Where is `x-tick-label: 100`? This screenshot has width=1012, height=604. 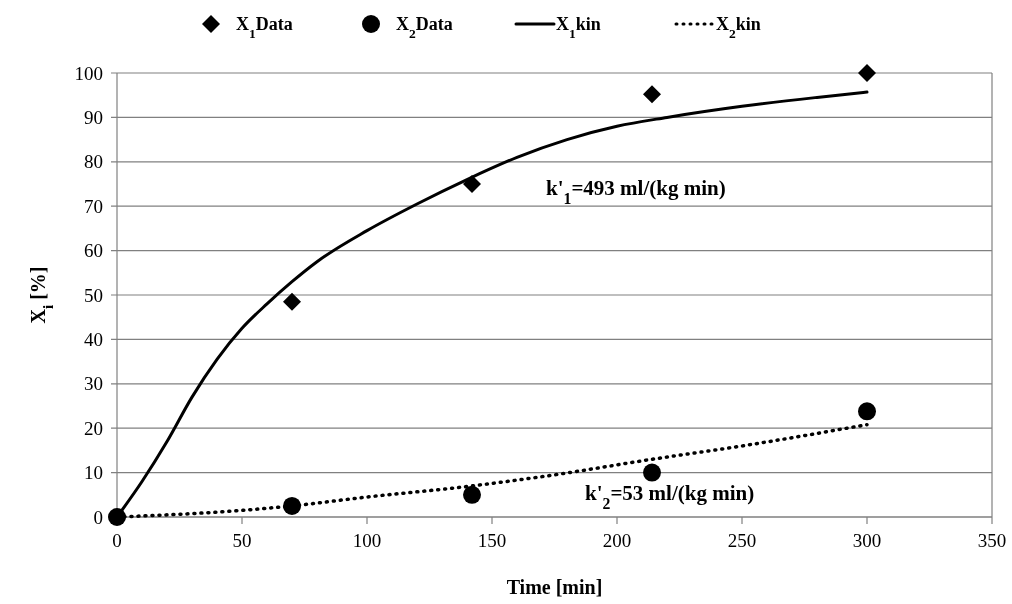
x-tick-label: 100 is located at coordinates (367, 540).